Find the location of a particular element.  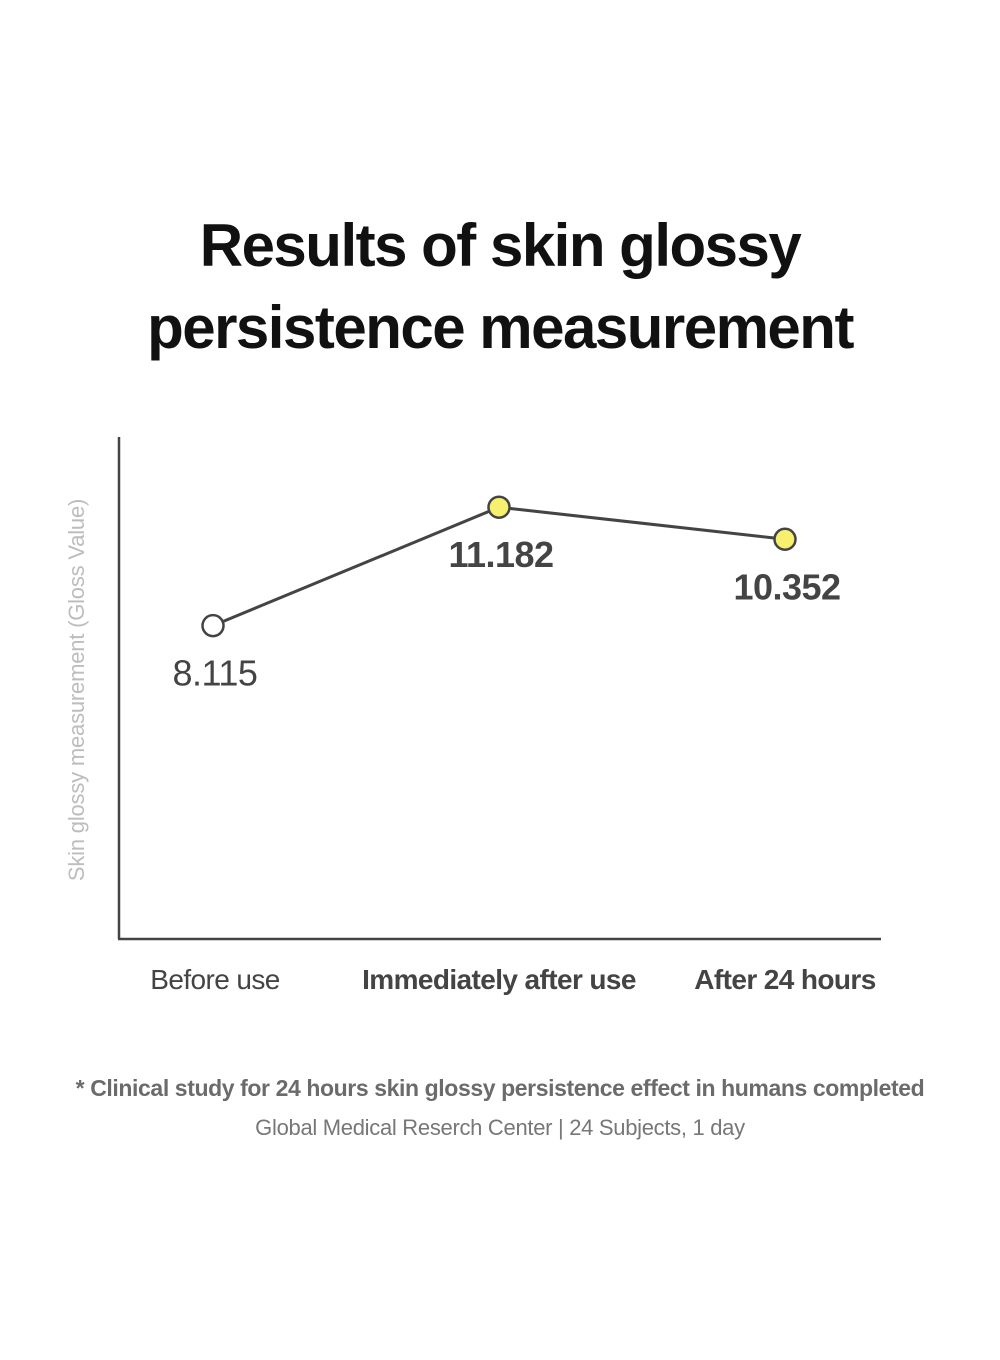

data-label-2: 11.182 is located at coordinates (500, 554).